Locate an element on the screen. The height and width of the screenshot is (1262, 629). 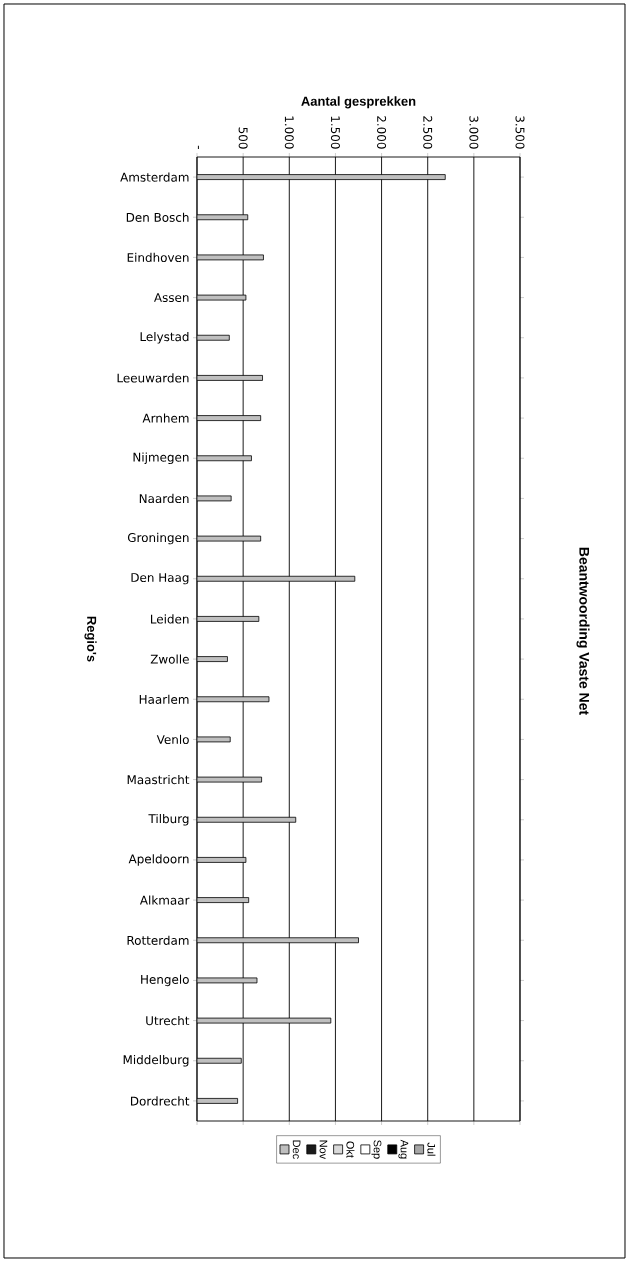
y-tick-label: Zwolle is located at coordinates (169, 659).